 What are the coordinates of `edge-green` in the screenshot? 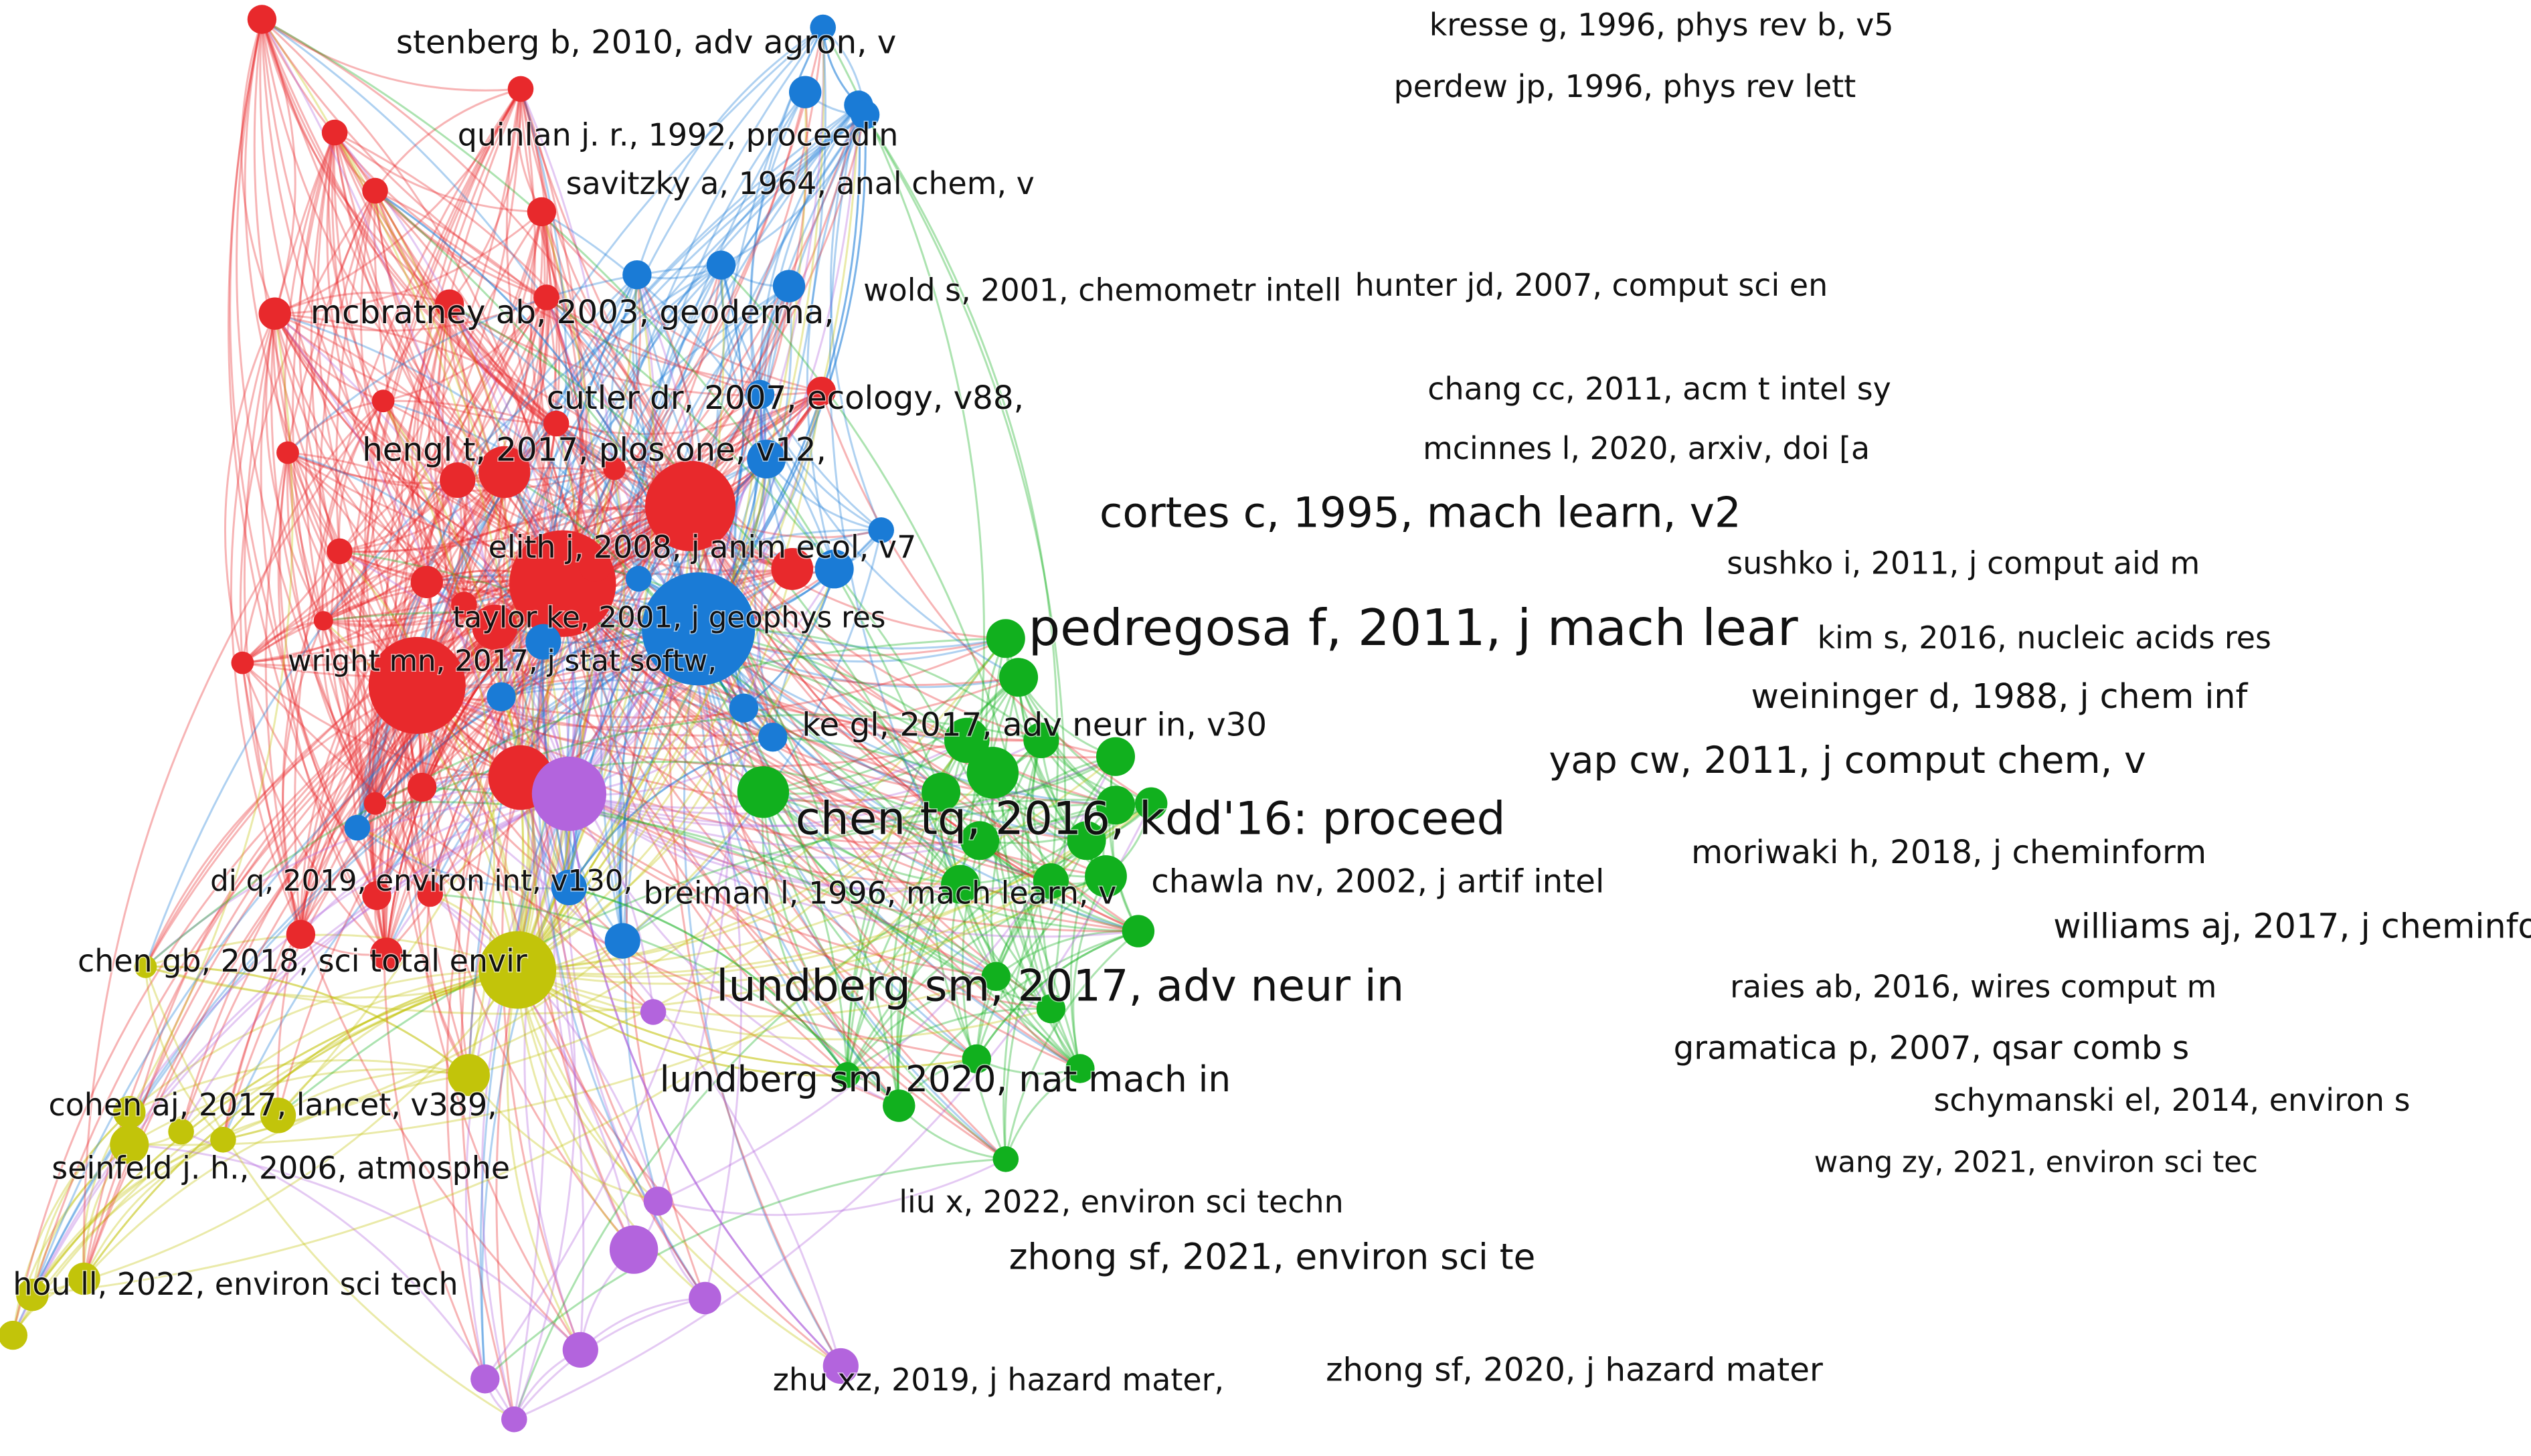 It's located at (887, 870).